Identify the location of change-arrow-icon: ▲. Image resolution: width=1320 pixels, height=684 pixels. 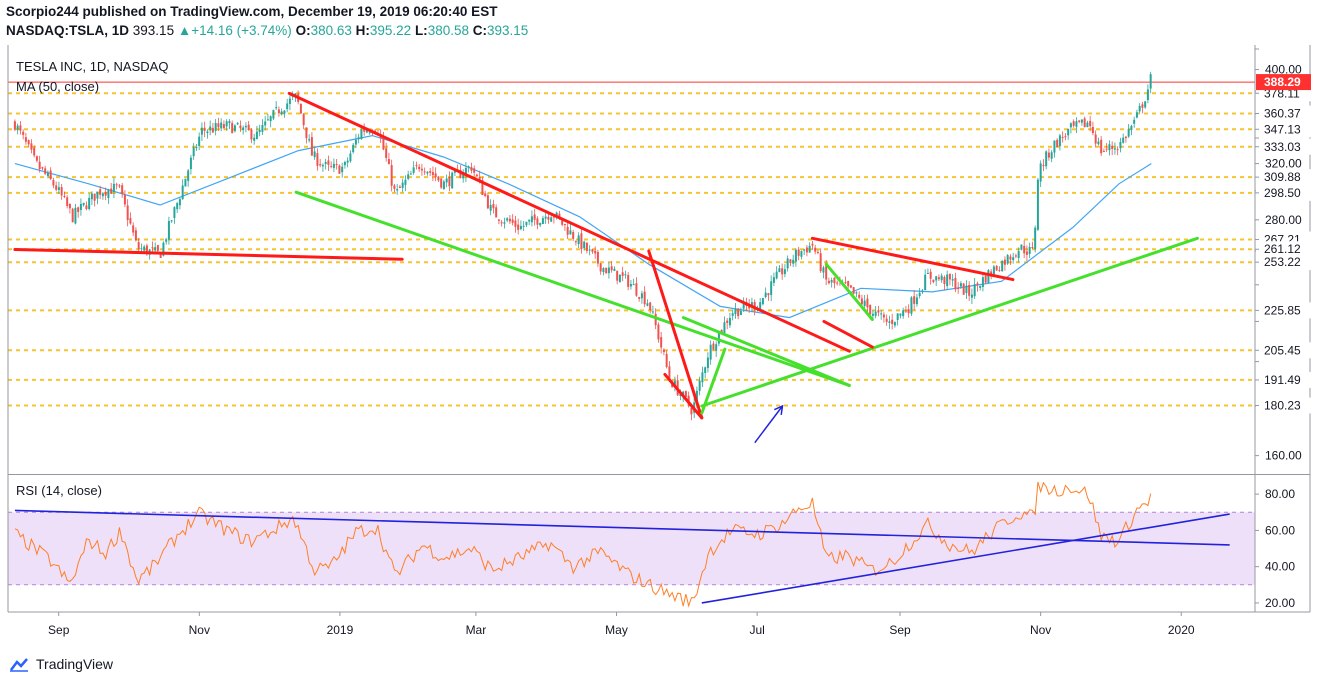
(184, 30).